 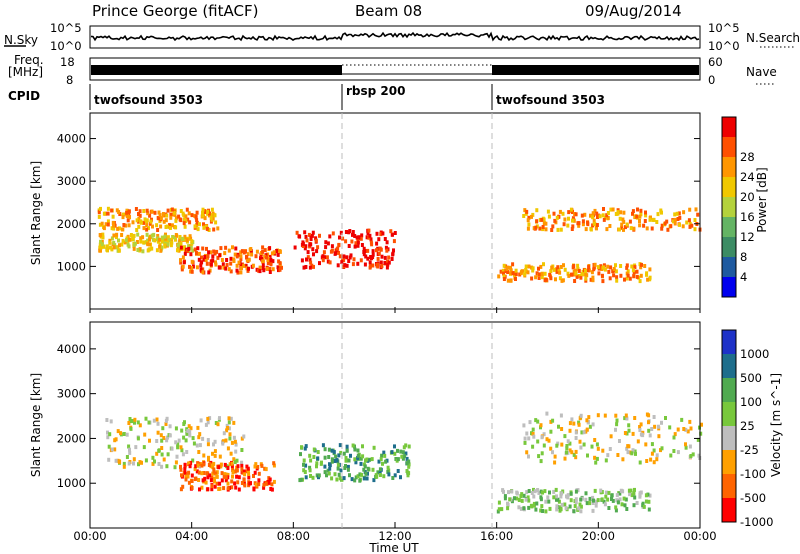 What do you see at coordinates (729, 342) in the screenshot?
I see `velocity-colorbar-swatch` at bounding box center [729, 342].